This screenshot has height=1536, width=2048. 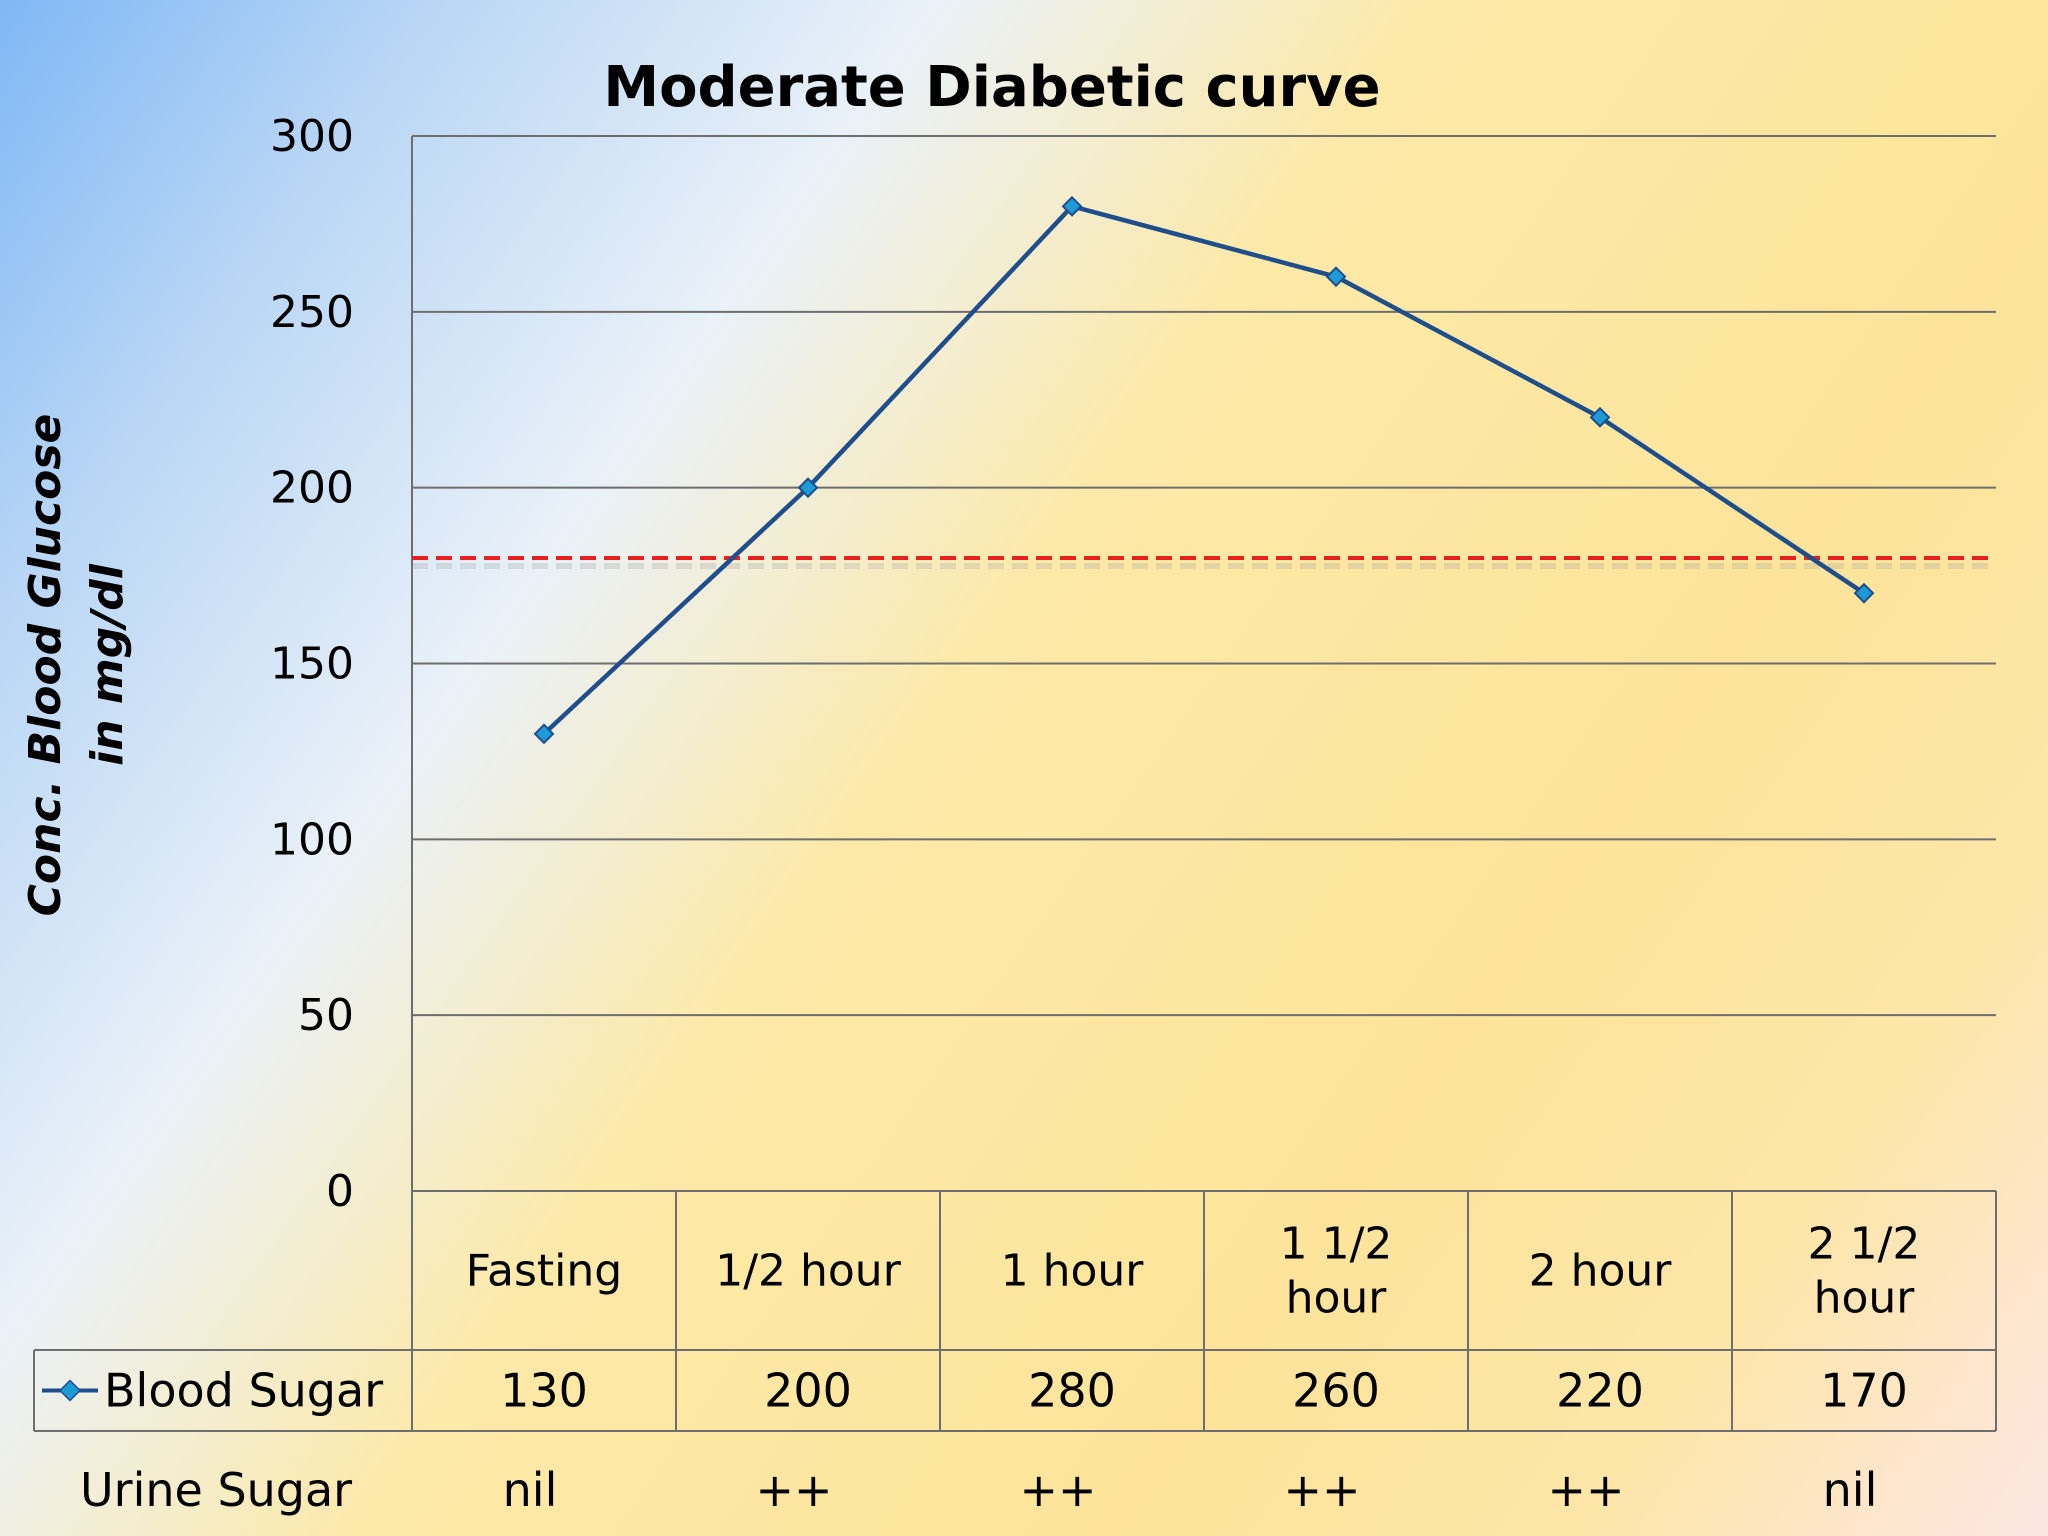 I want to click on table-cell: 170, so click(x=1864, y=1391).